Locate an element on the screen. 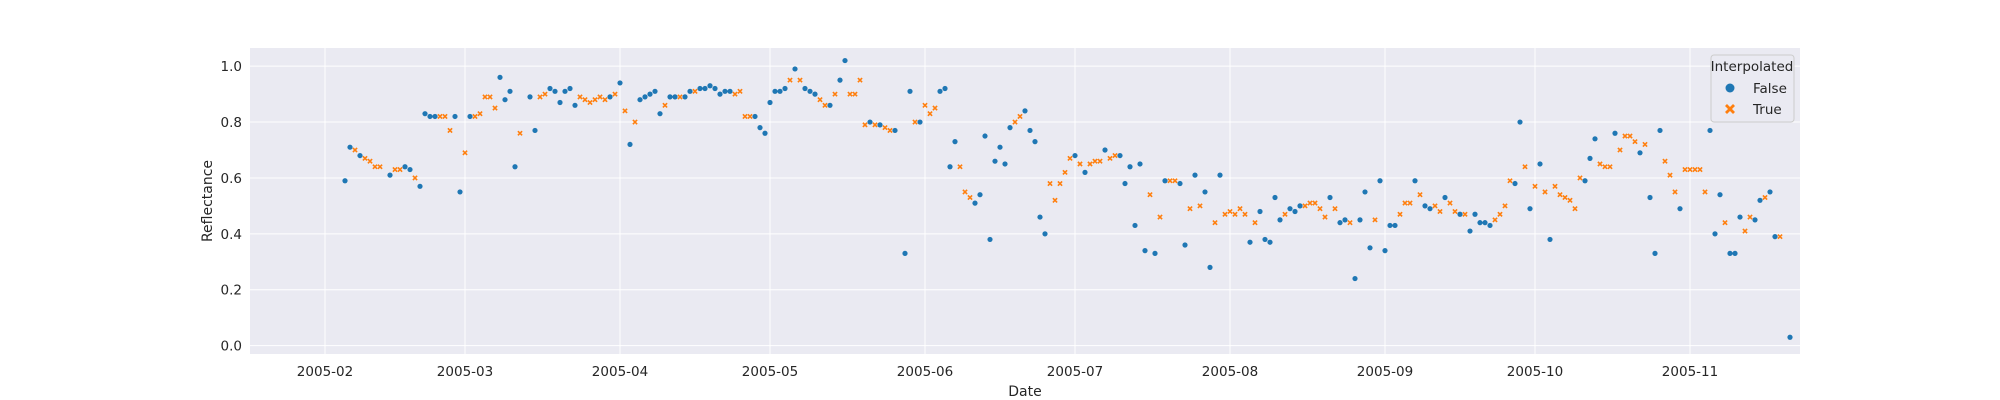  x-tick-label: 2005-10 is located at coordinates (1535, 372).